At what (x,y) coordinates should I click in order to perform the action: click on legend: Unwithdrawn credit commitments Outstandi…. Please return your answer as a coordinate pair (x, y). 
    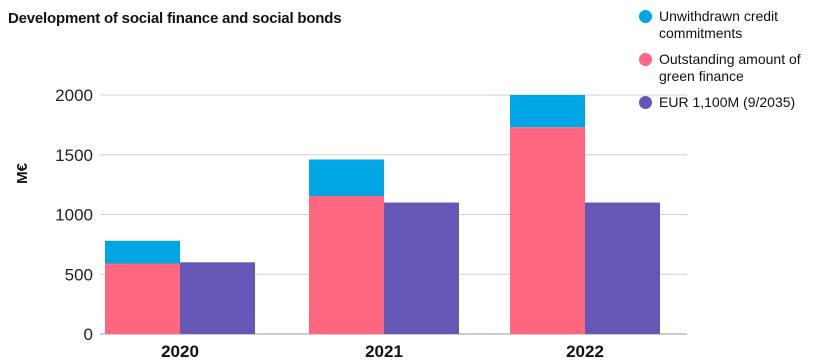
    Looking at the image, I should click on (735, 64).